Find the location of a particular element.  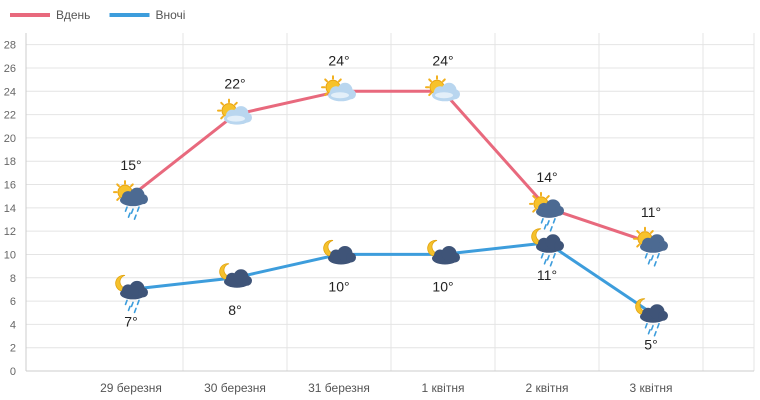

y-tick-label: 10 is located at coordinates (10, 255).